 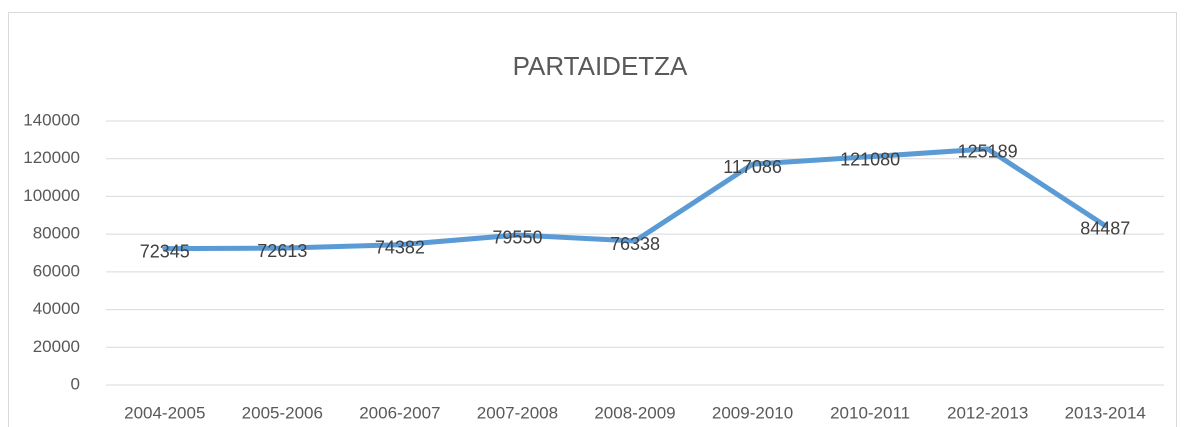 What do you see at coordinates (1105, 228) in the screenshot?
I see `data-label: 84487` at bounding box center [1105, 228].